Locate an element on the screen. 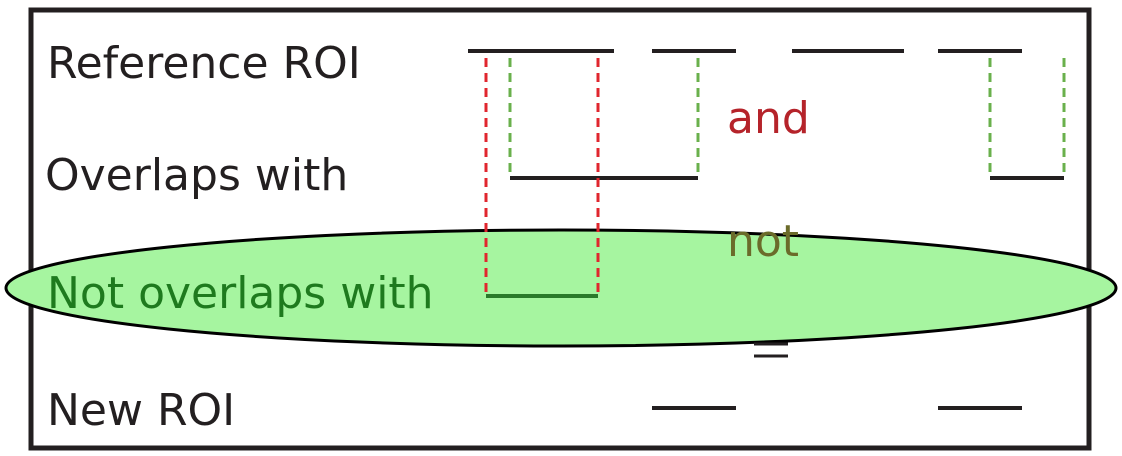 The image size is (1122, 456). and-operator: and is located at coordinates (768, 118).